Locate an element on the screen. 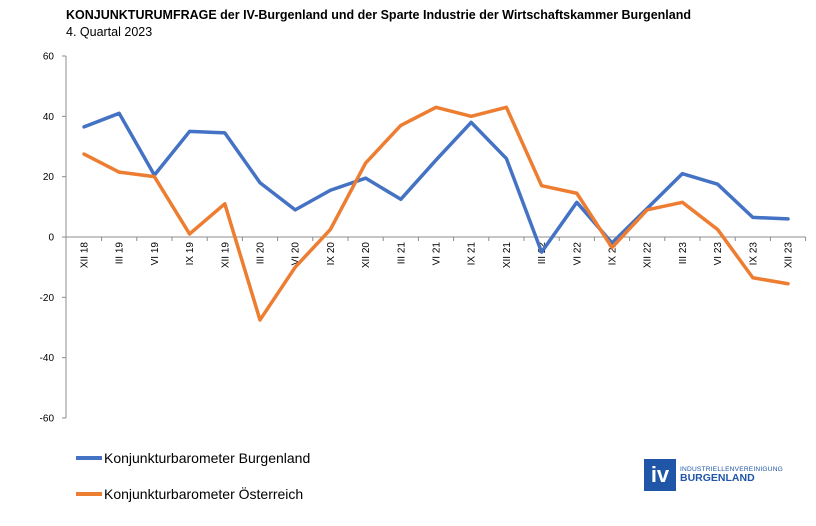  legend-item-oesterreich: Konjunkturbarometer Österreich is located at coordinates (189, 494).